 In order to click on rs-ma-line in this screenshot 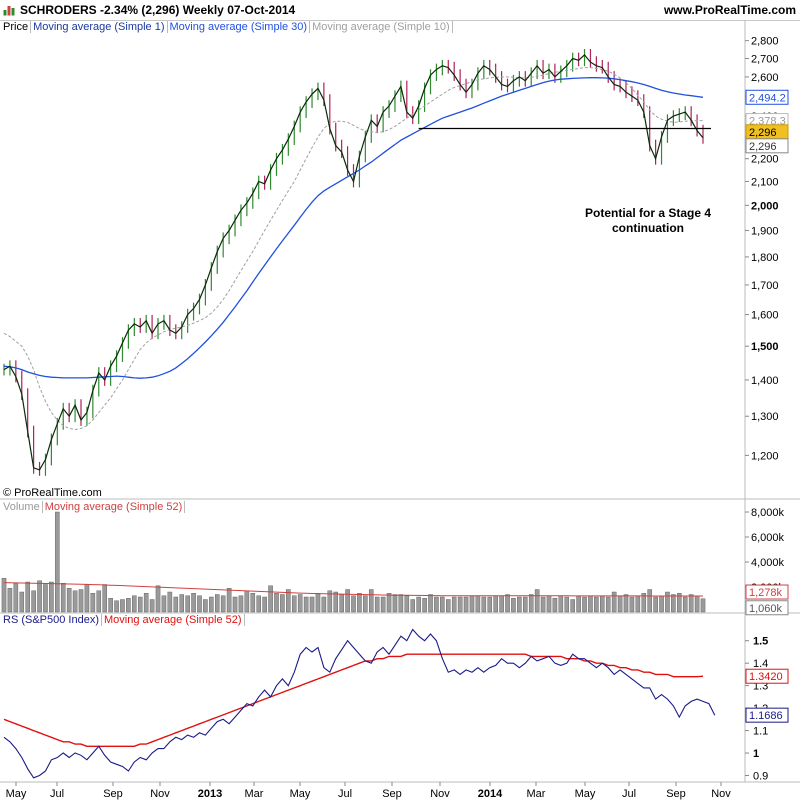, I will do `click(353, 700)`.